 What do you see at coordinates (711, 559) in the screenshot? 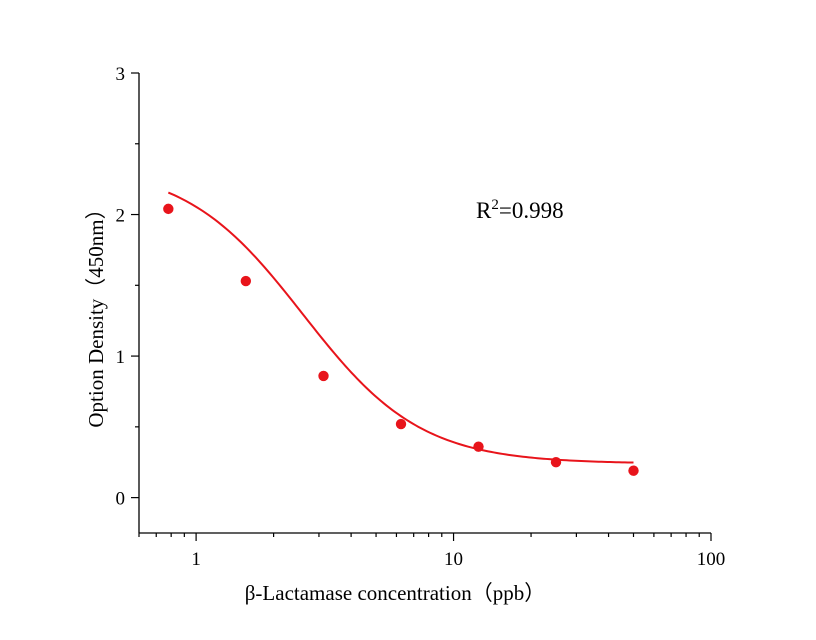
I see `x-tick-label: 100` at bounding box center [711, 559].